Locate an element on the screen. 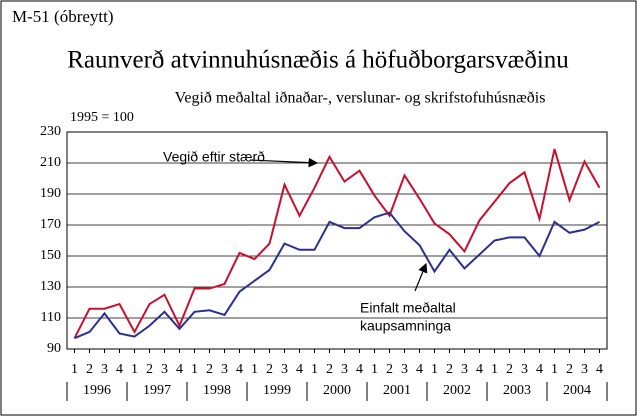 The image size is (637, 416). y-tick-label: 90 is located at coordinates (54, 348).